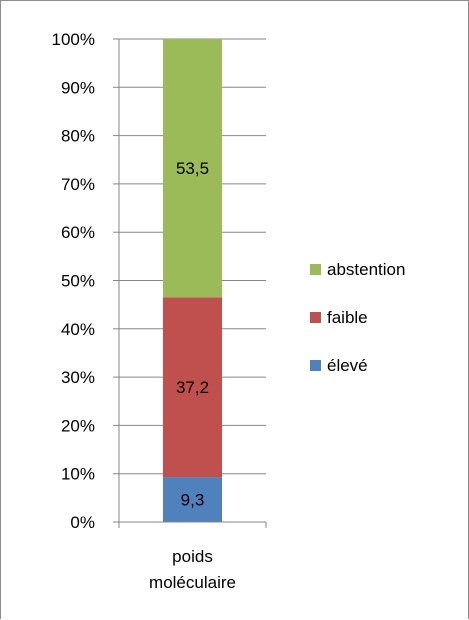  I want to click on legend-label: élevé, so click(347, 365).